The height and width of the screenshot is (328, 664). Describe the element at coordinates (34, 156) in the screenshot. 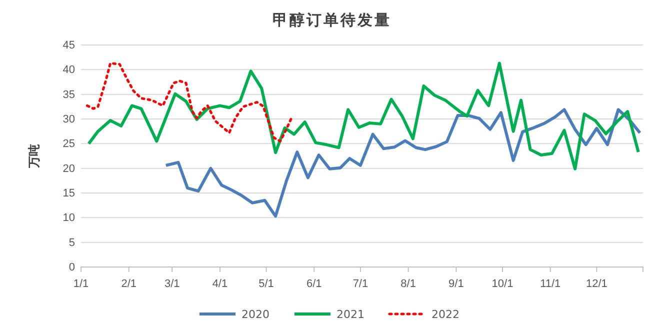

I see `y-axis-title: 万吨` at that location.